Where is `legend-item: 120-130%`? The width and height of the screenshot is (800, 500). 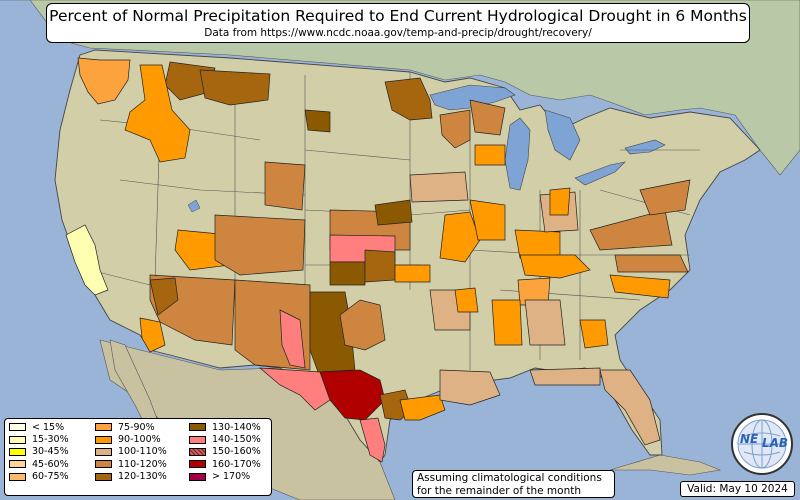
legend-item: 120-130% is located at coordinates (131, 477).